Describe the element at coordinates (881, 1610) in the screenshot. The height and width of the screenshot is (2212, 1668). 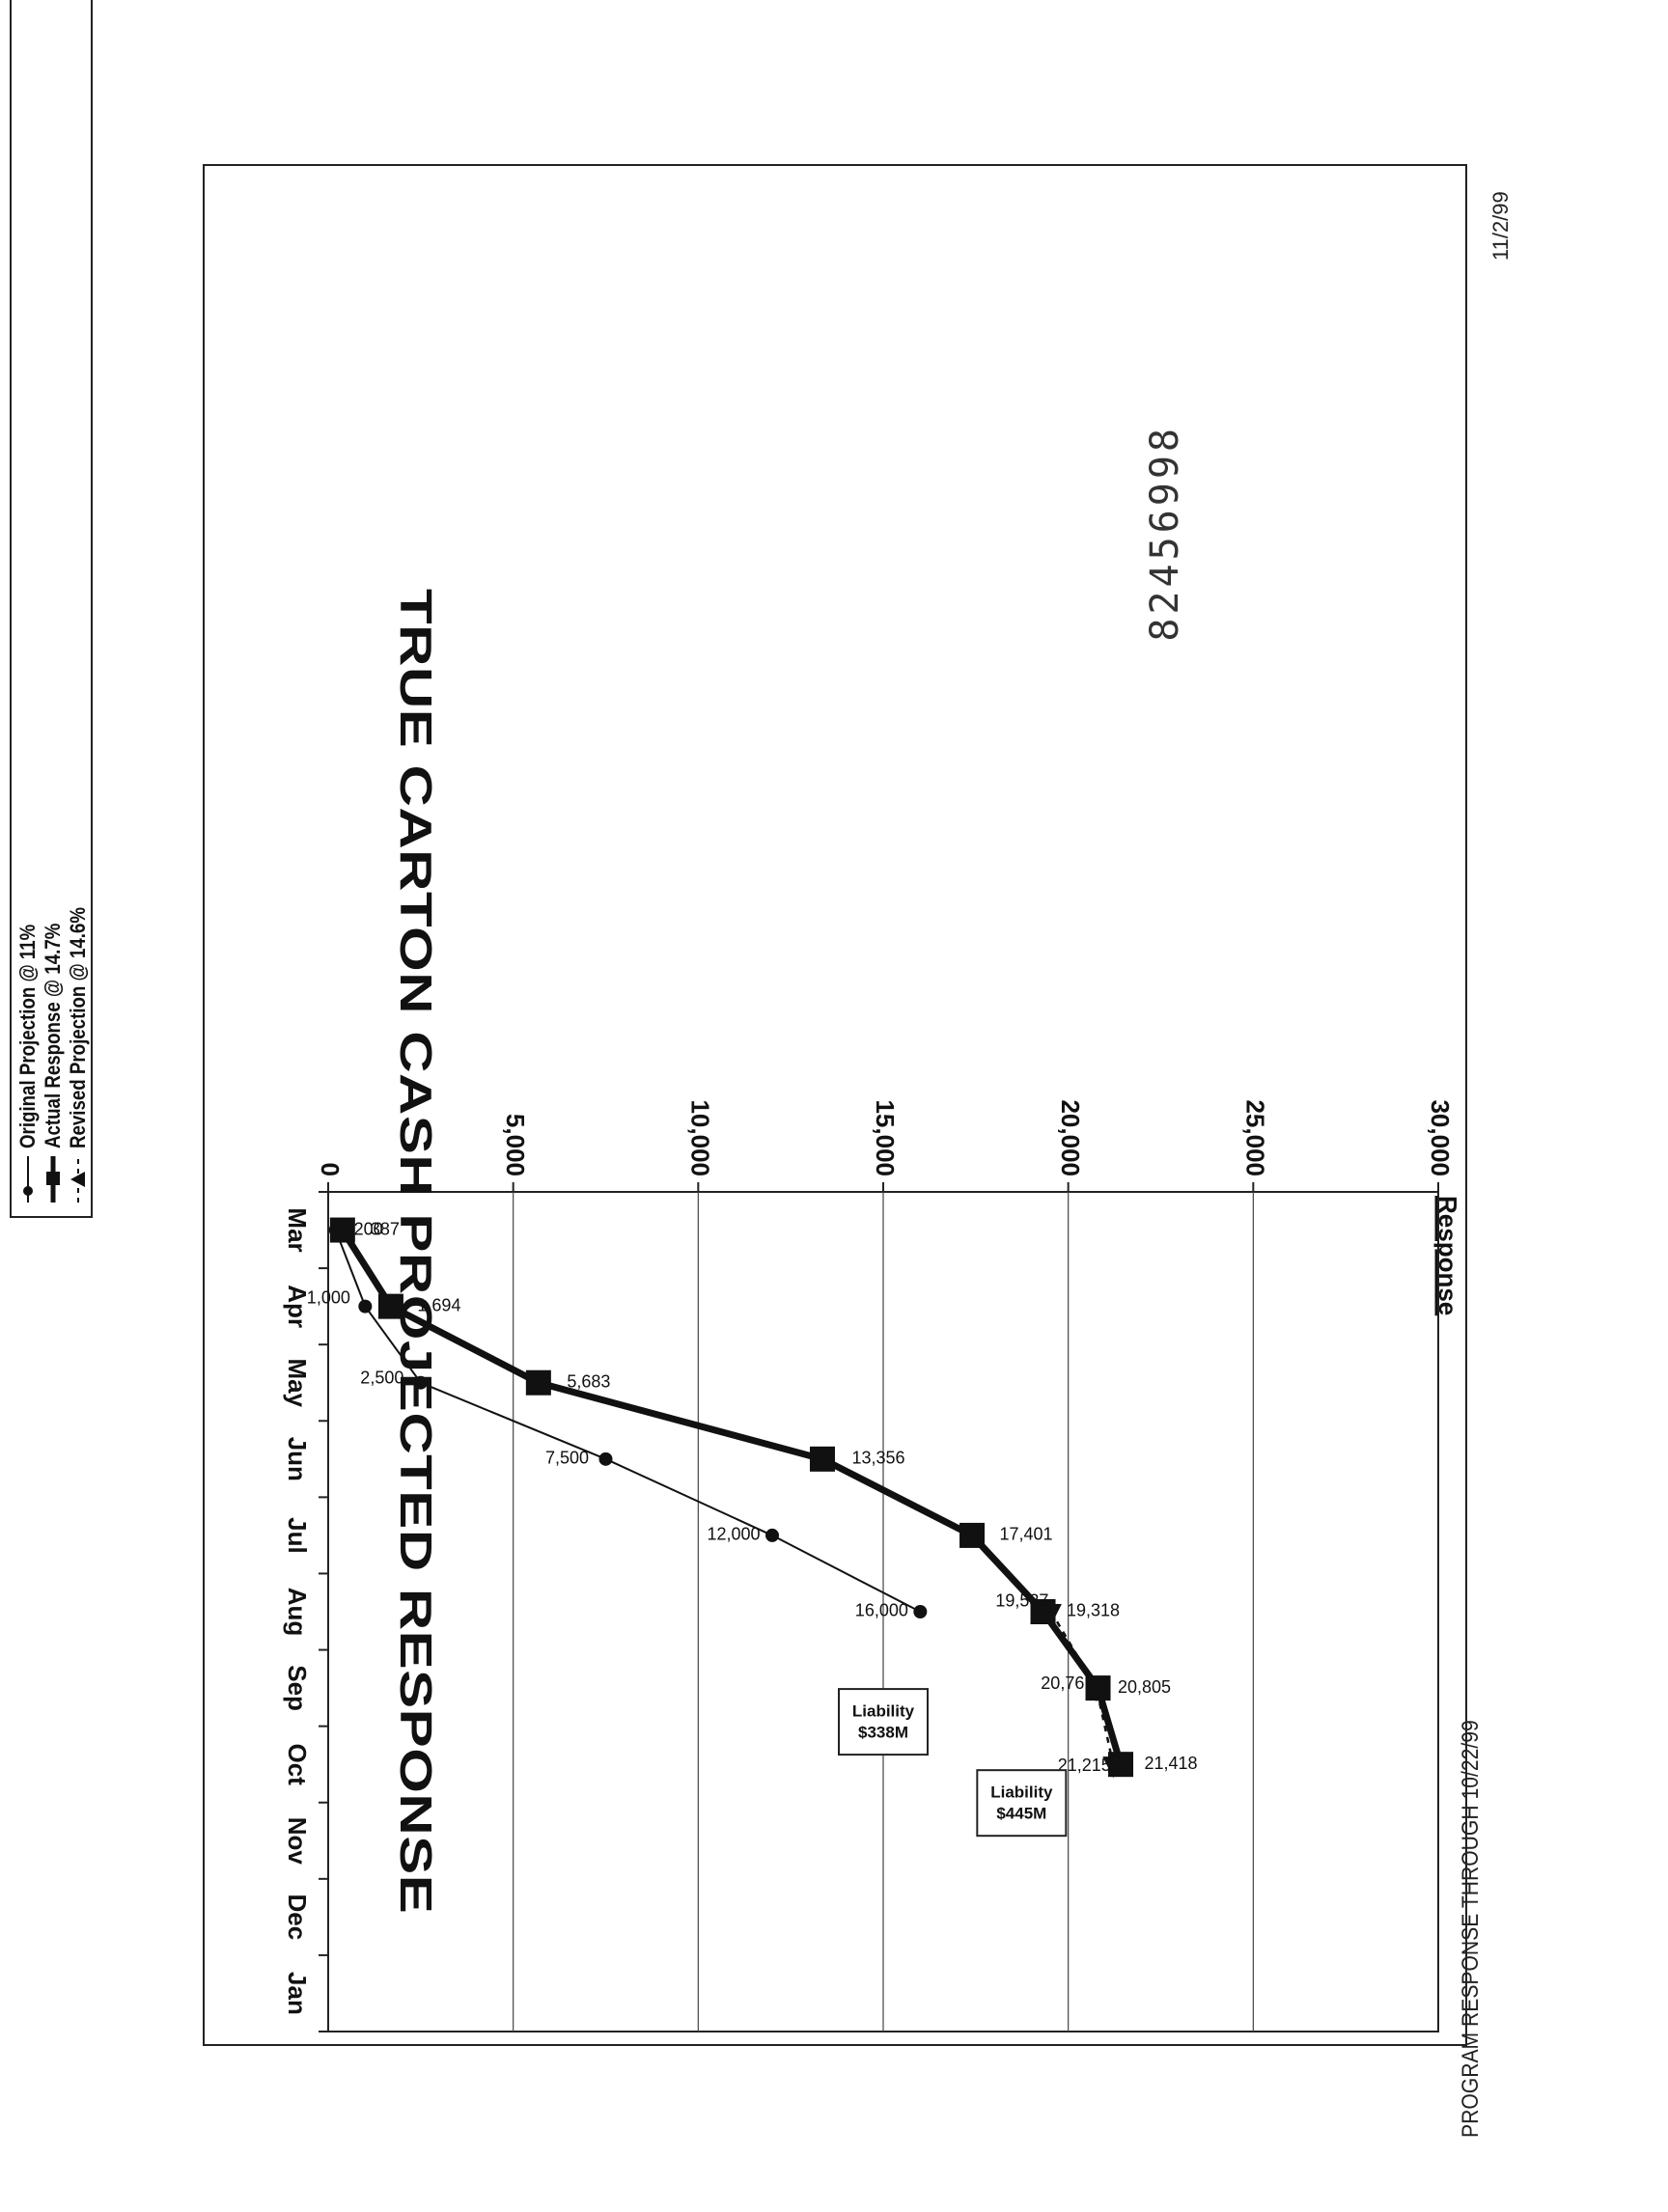
I see `data-label-original: 16,000` at that location.